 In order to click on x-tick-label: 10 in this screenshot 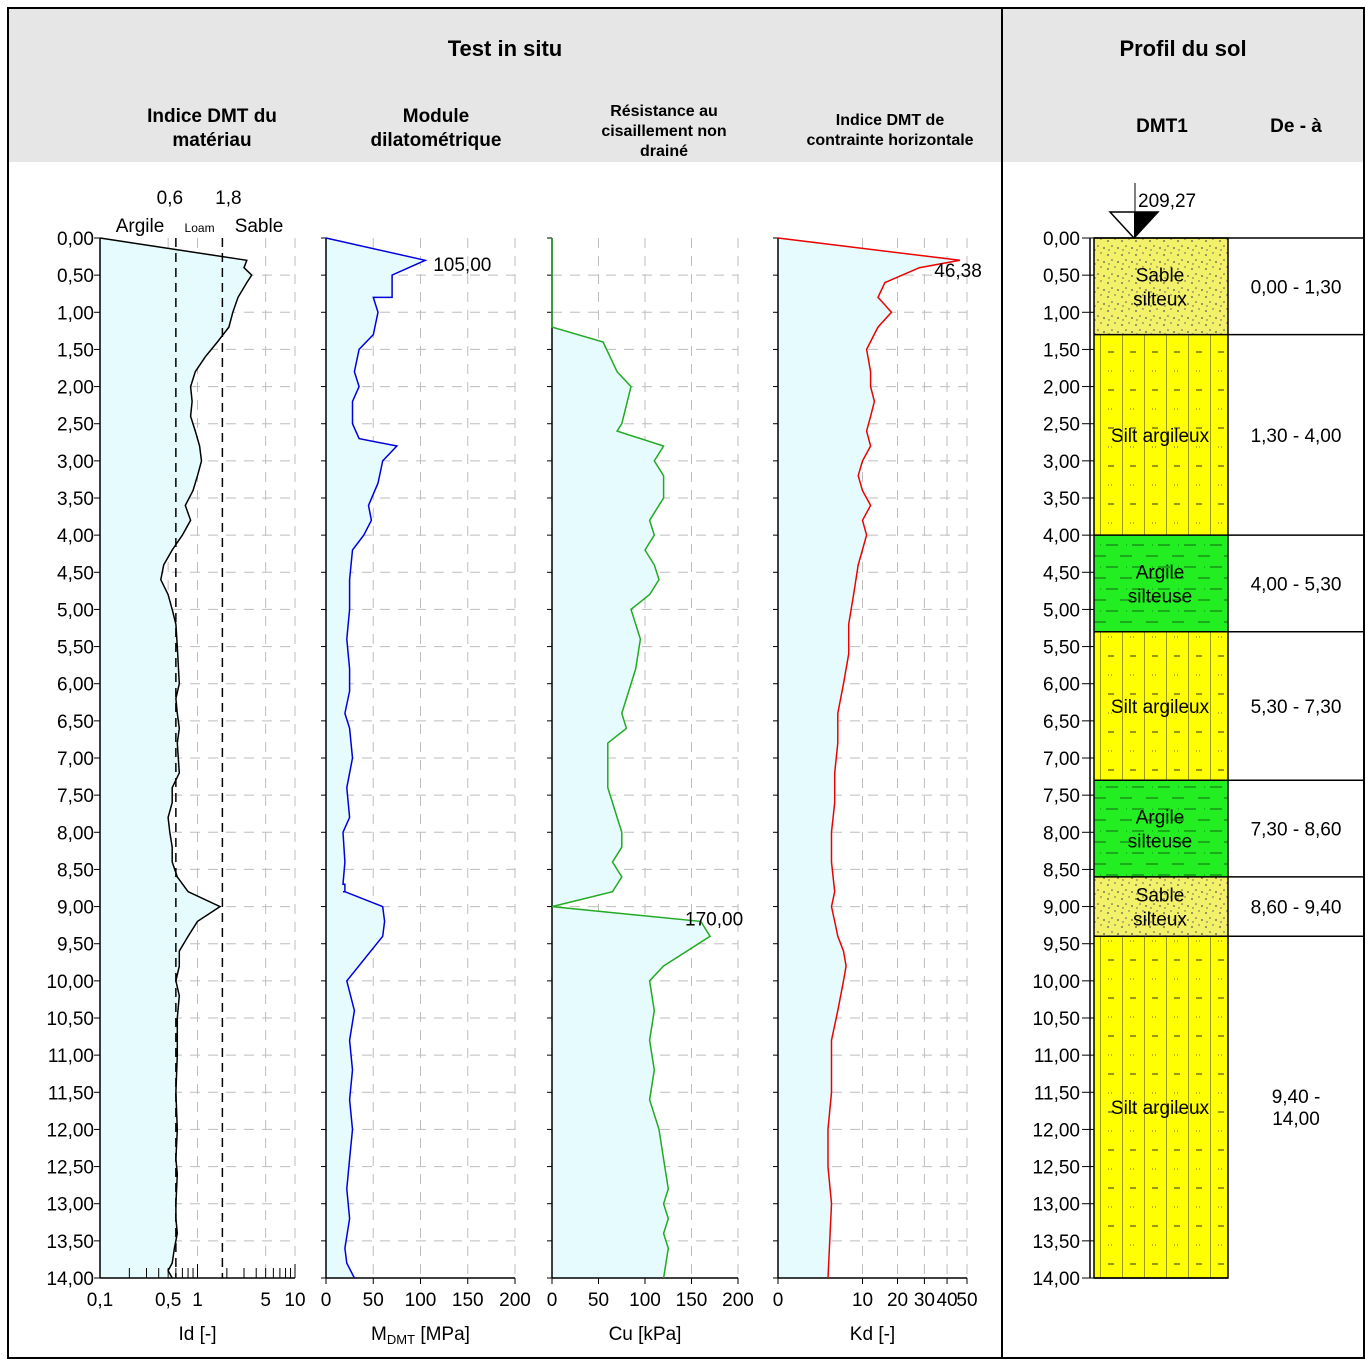, I will do `click(862, 1300)`.